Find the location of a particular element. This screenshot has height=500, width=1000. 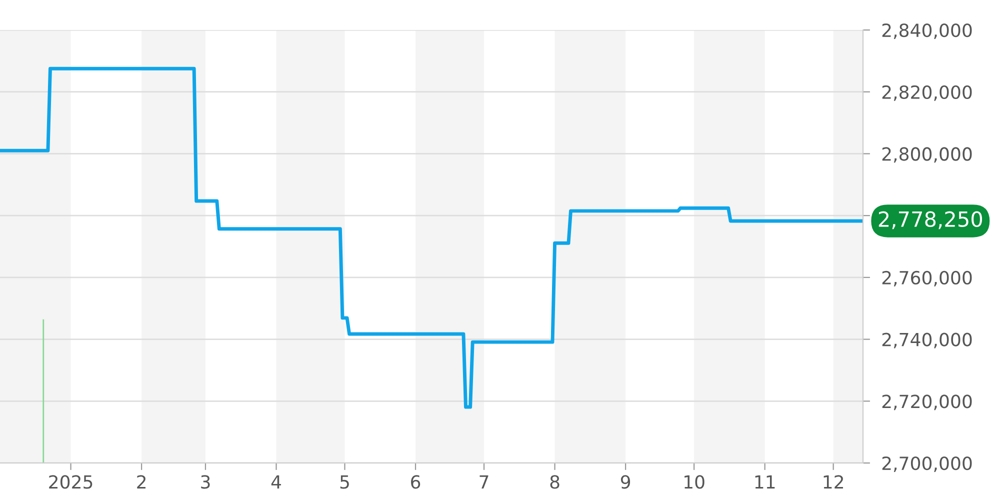

x-tick-label: 6 is located at coordinates (415, 482).